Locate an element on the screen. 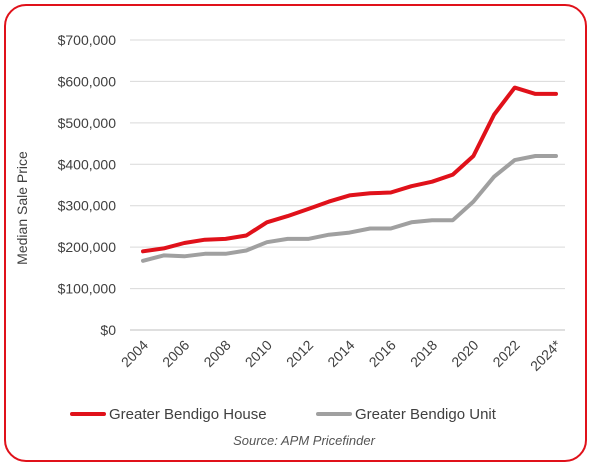 The width and height of the screenshot is (593, 468). x-tick-label: 2014 is located at coordinates (340, 353).